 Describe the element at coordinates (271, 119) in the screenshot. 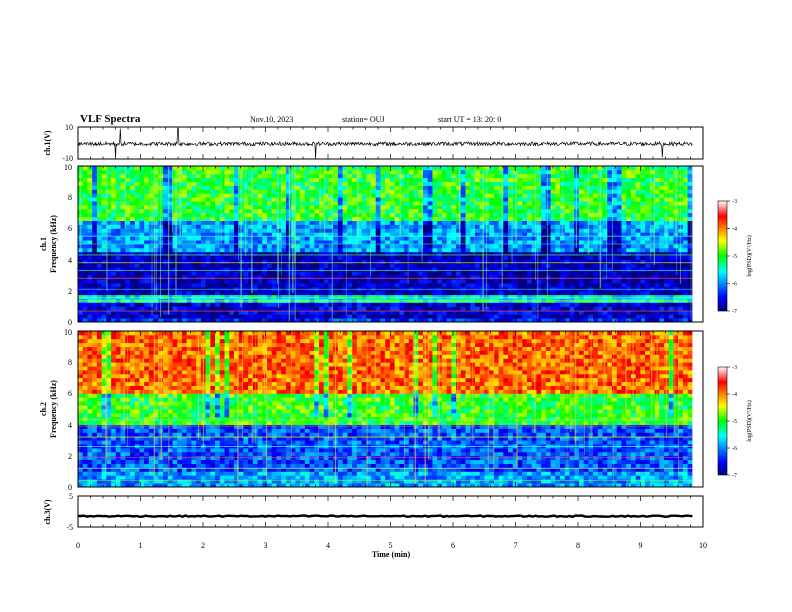

I see `date-label: Nov.10, 2023` at that location.